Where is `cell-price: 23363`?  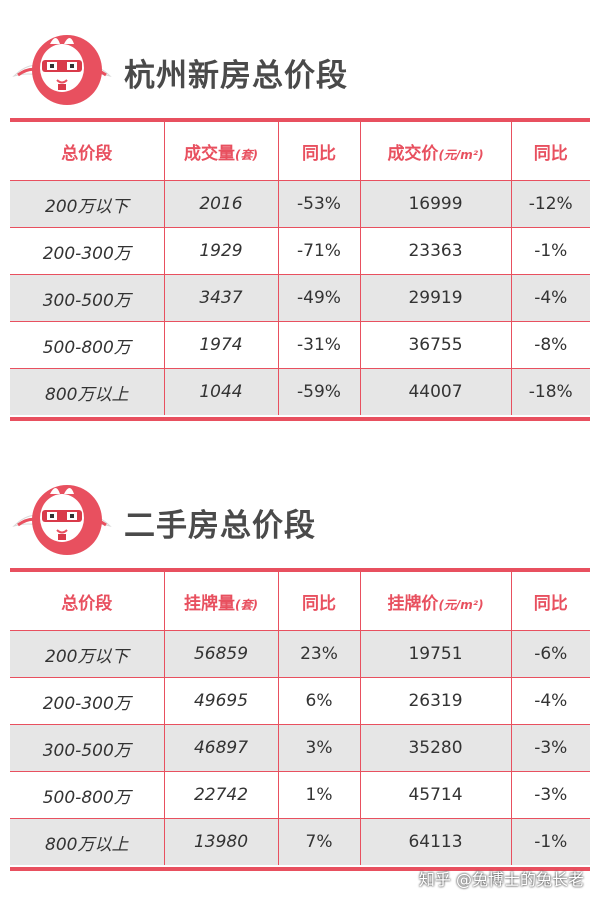 cell-price: 23363 is located at coordinates (436, 251).